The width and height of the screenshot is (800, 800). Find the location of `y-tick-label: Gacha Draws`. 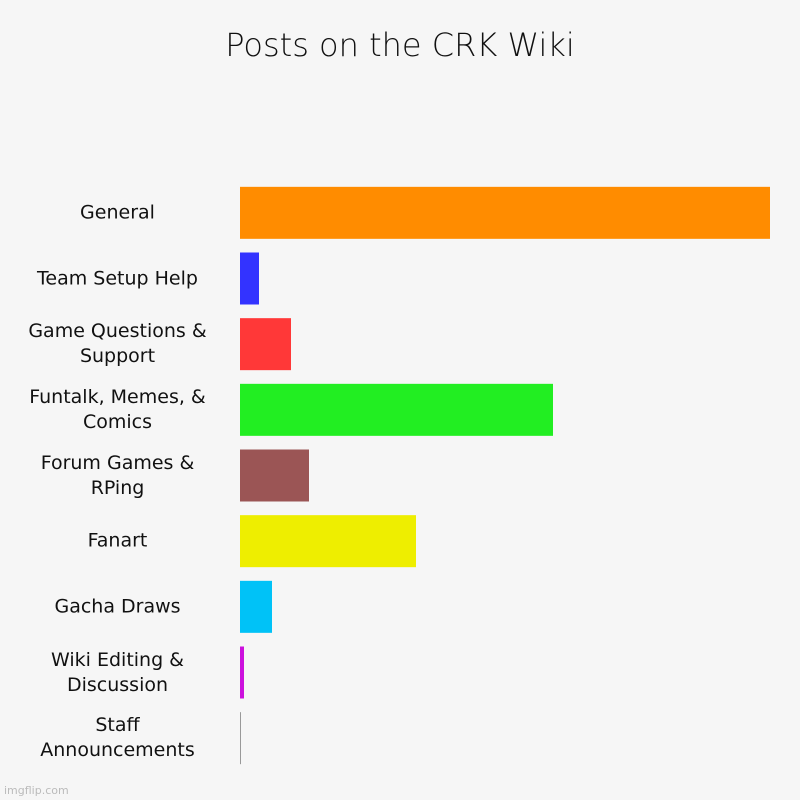

y-tick-label: Gacha Draws is located at coordinates (117, 606).